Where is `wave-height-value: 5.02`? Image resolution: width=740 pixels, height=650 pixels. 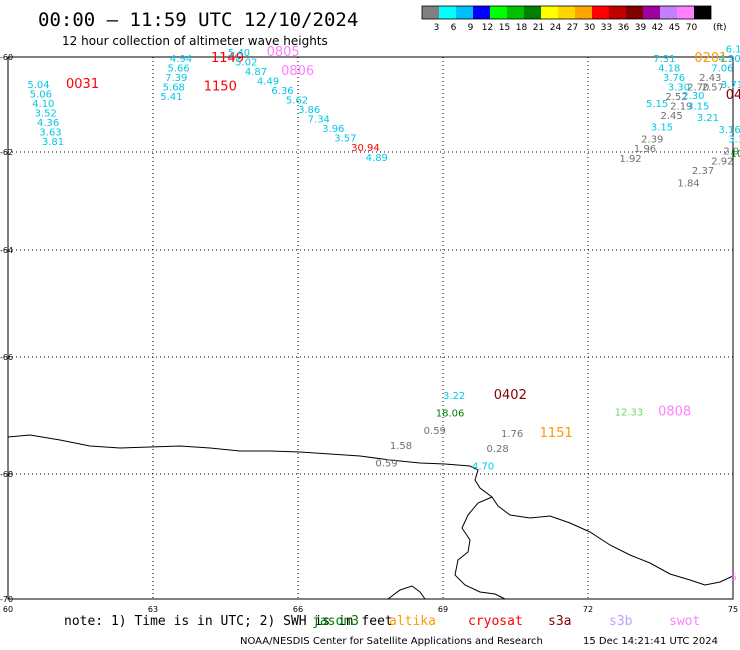
wave-height-value: 5.02 is located at coordinates (246, 63).